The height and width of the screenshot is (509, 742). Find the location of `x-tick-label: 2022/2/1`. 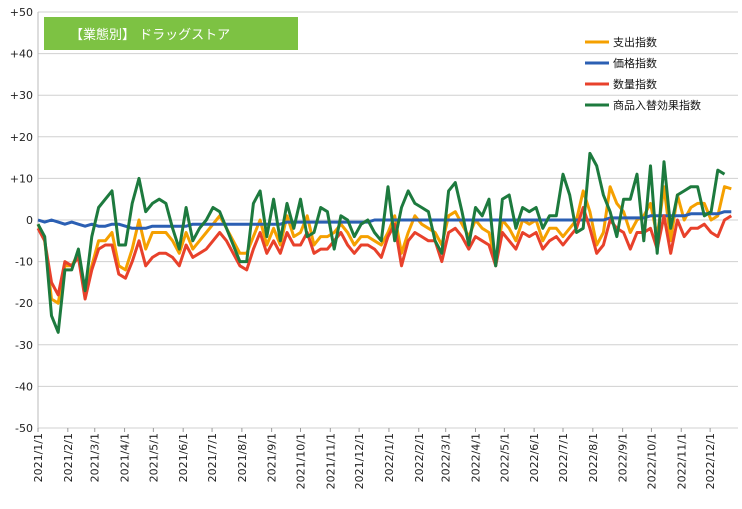

x-tick-label: 2022/2/1 is located at coordinates (419, 457).